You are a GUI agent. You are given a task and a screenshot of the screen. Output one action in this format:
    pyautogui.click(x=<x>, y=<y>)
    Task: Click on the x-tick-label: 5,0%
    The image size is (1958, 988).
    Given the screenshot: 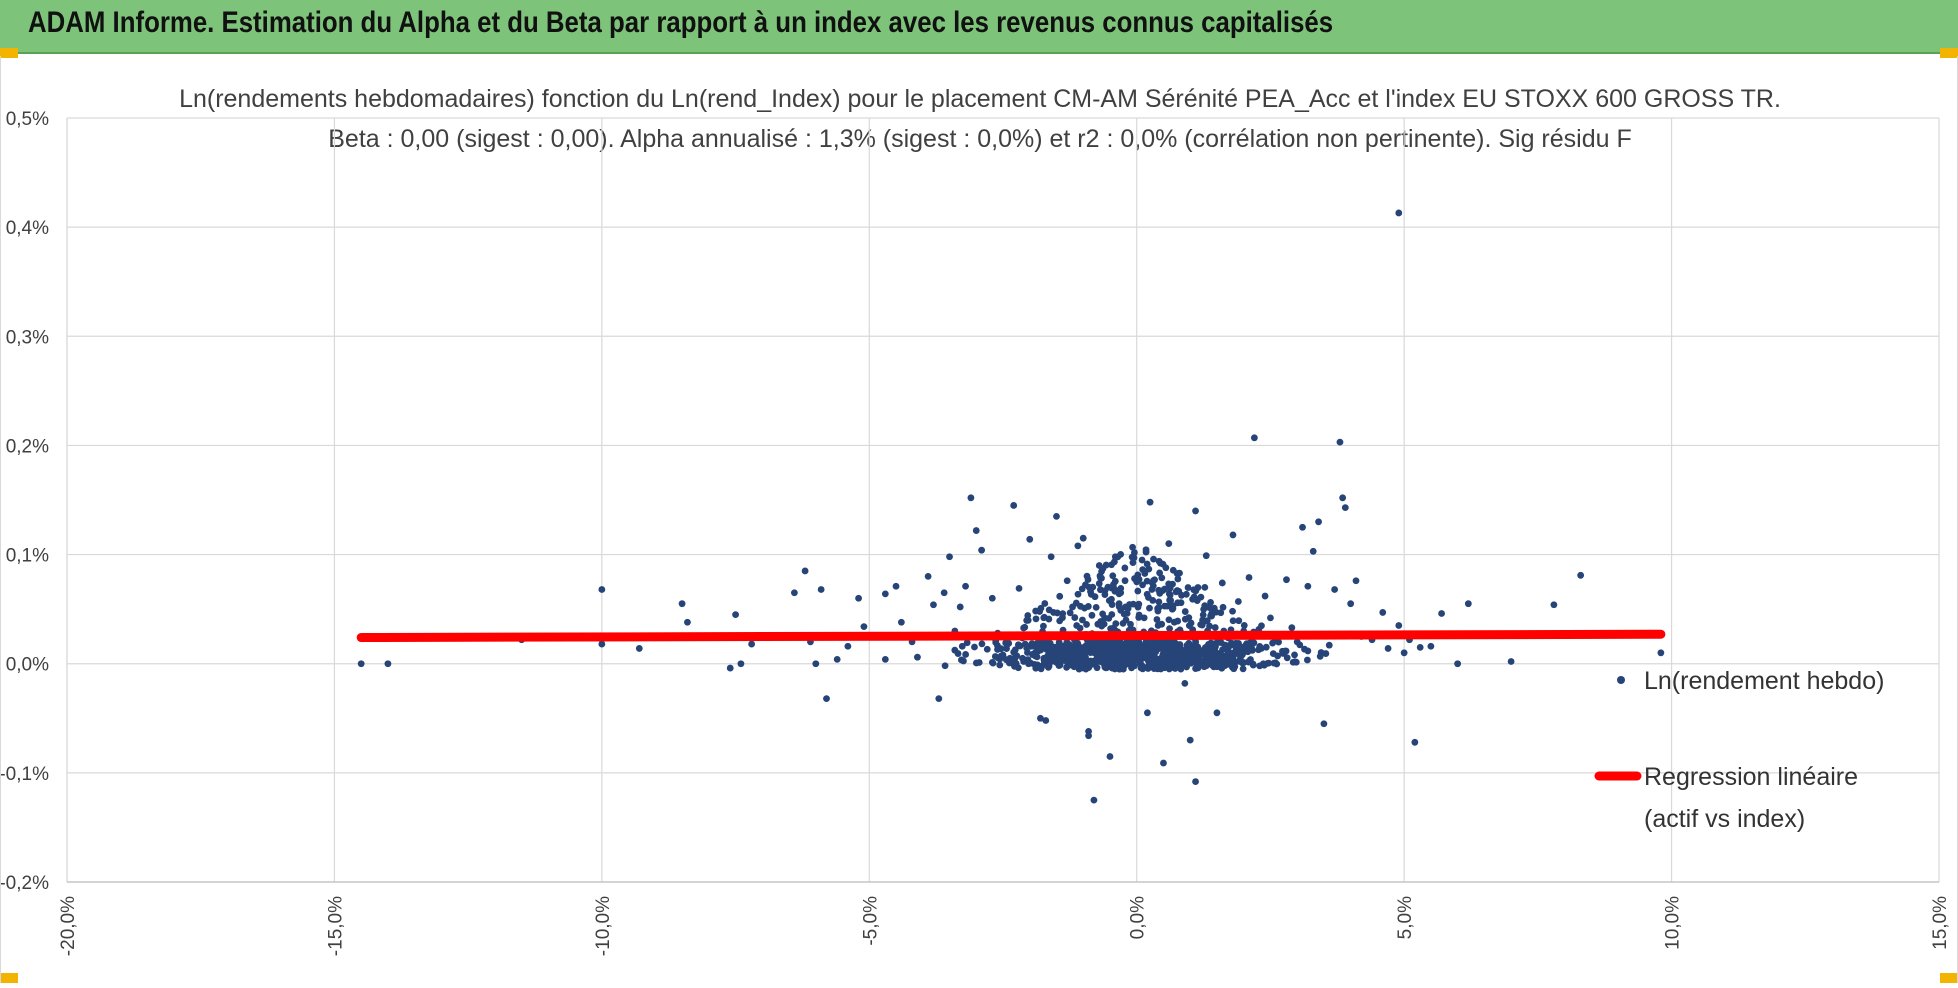 What is the action you would take?
    pyautogui.click(x=1405, y=917)
    